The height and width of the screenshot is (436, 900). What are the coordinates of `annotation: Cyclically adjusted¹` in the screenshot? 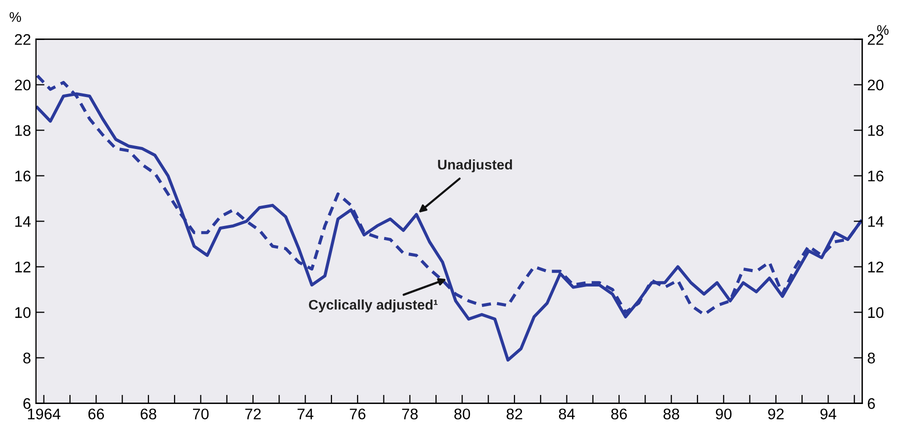 It's located at (373, 305).